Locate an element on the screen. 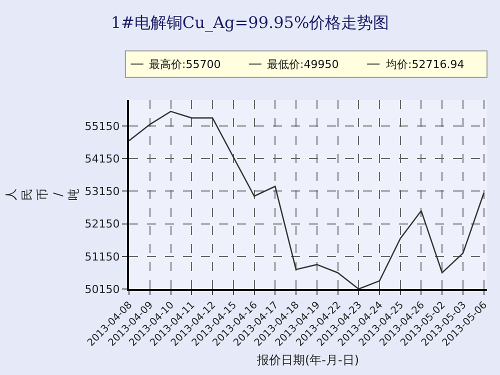  y-tick-label: 50150 is located at coordinates (102, 289).